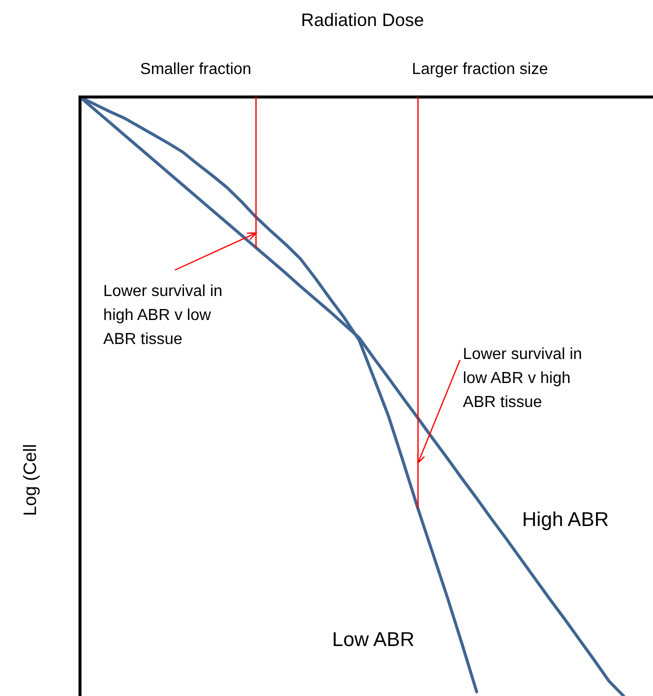 The height and width of the screenshot is (696, 653). What do you see at coordinates (522, 379) in the screenshot?
I see `annotation: Lower survival in low ABR v high ABR tissue` at bounding box center [522, 379].